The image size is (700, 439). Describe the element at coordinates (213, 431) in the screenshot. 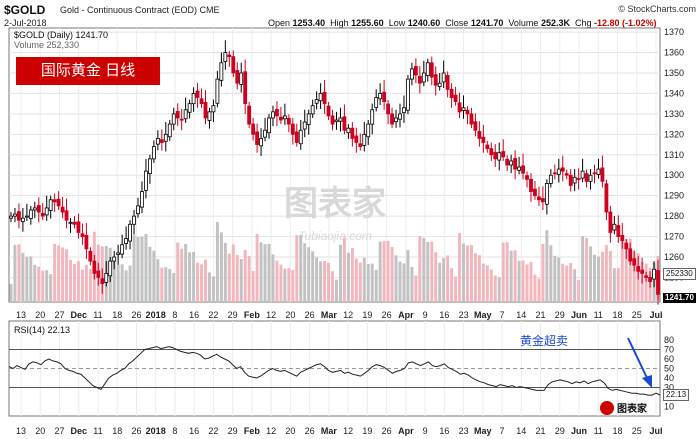

I see `x-tick-label: 22` at that location.